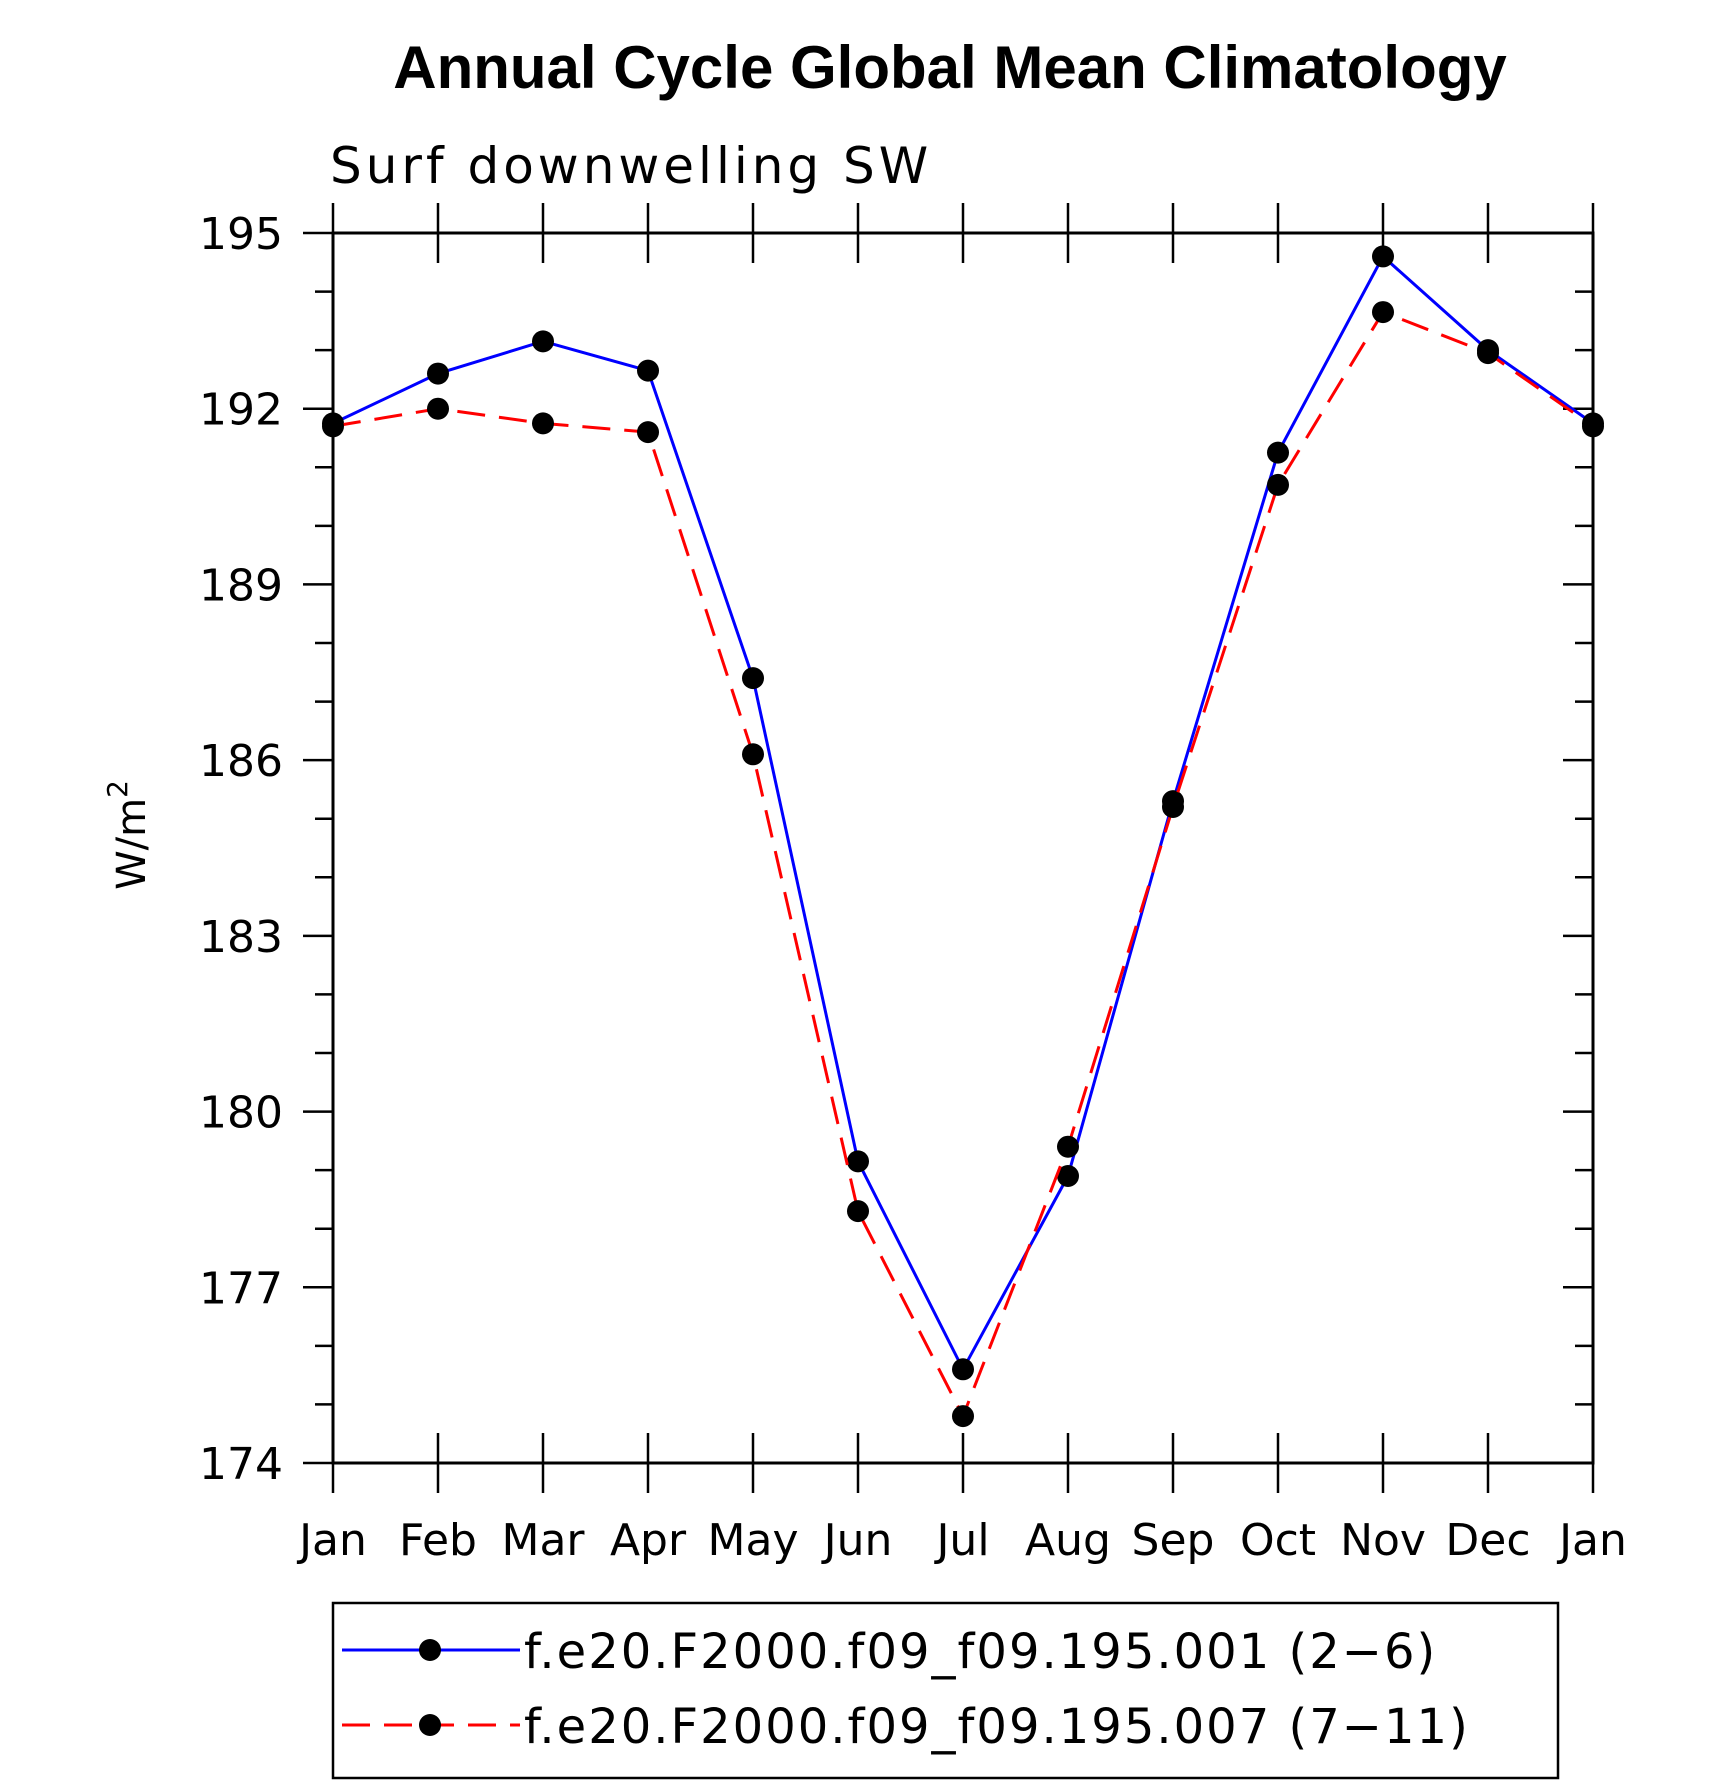 This screenshot has width=1710, height=1784. What do you see at coordinates (1068, 1540) in the screenshot?
I see `x-tick-label: Aug` at bounding box center [1068, 1540].